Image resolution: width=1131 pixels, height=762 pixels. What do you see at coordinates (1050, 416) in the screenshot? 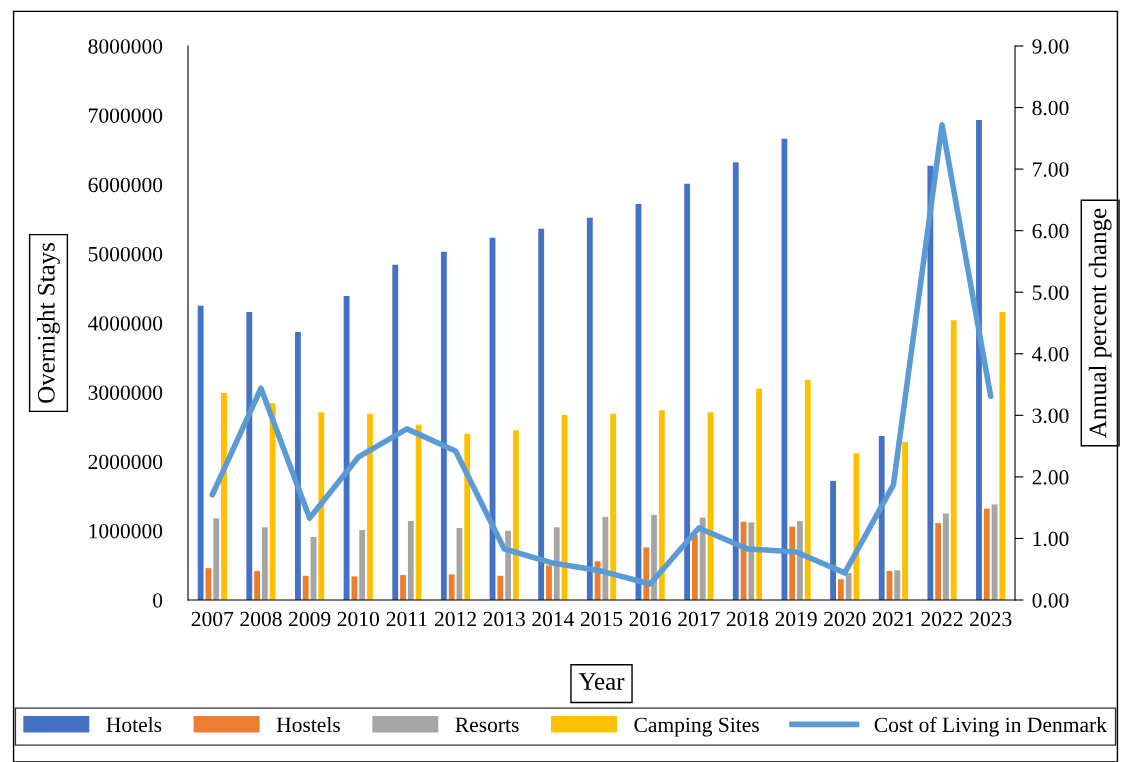
I see `y2-tick-label: 3.00` at bounding box center [1050, 416].